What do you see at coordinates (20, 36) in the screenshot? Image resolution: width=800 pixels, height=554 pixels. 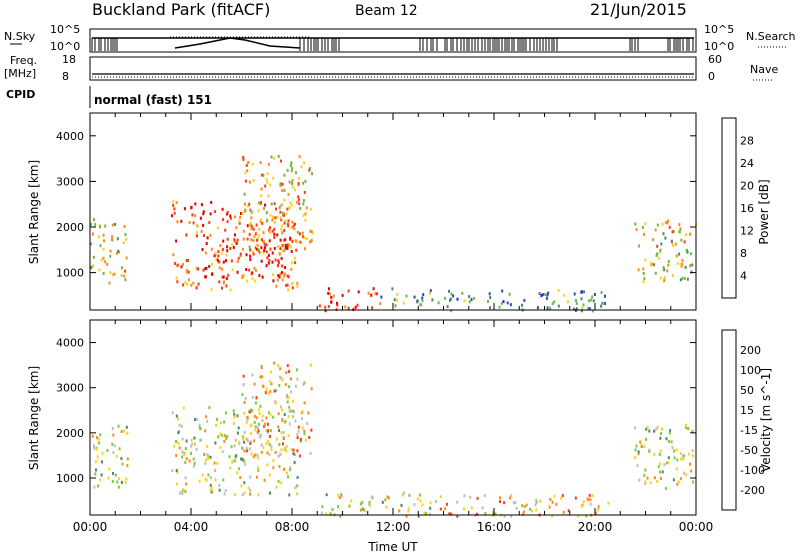 I see `nsky-label: N.Sky` at bounding box center [20, 36].